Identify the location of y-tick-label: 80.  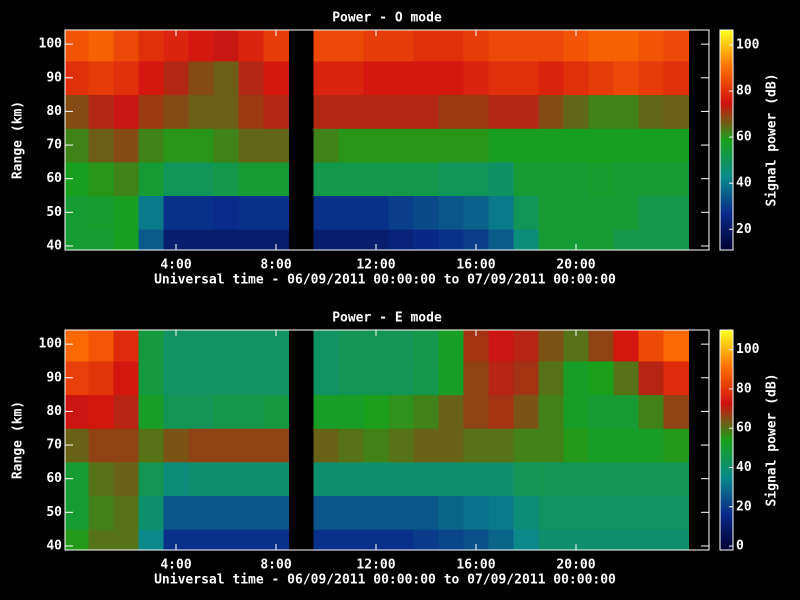
(54, 111).